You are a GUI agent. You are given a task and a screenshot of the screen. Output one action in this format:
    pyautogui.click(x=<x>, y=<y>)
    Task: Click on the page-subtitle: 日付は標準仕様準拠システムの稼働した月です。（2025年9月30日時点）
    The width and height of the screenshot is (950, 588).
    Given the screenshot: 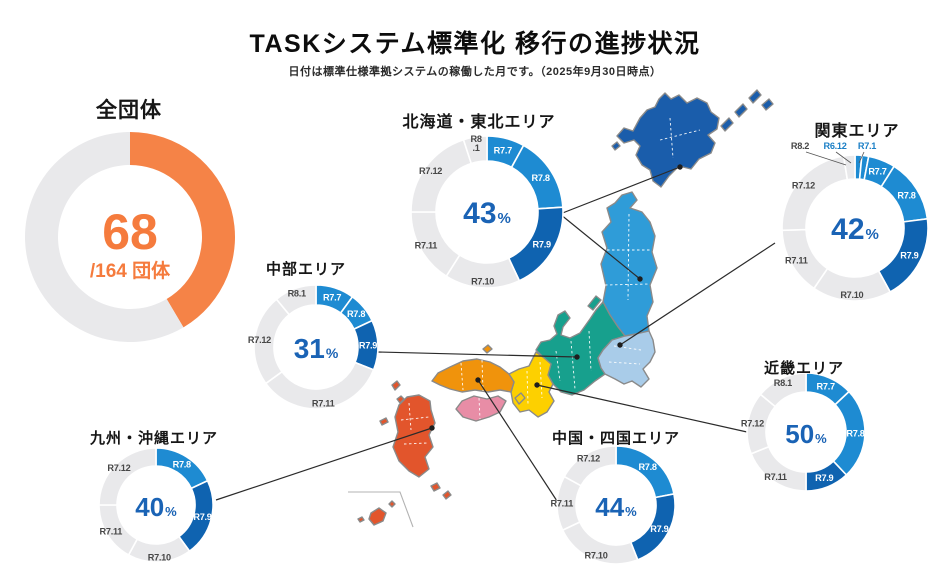 What is the action you would take?
    pyautogui.click(x=475, y=72)
    